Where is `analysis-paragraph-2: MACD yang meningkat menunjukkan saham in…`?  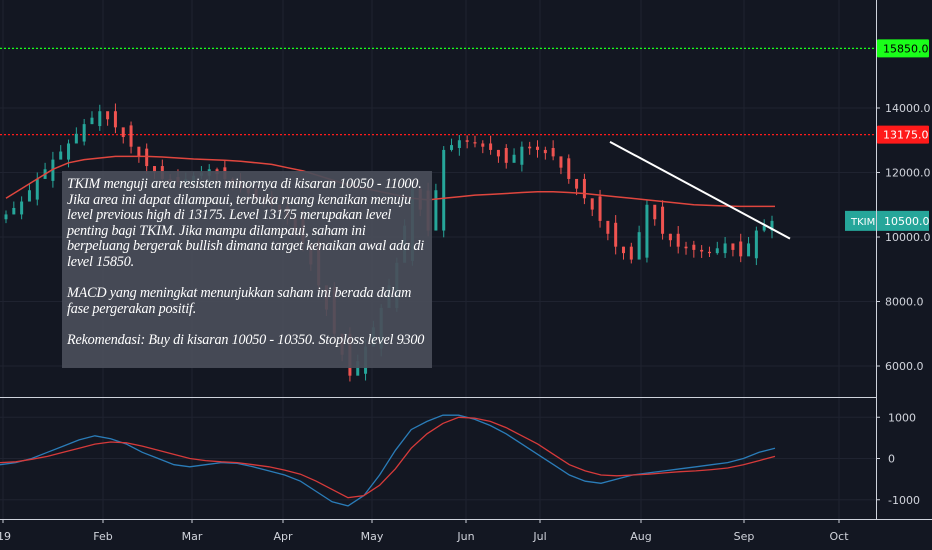 analysis-paragraph-2: MACD yang meningkat menunjukkan saham in… is located at coordinates (239, 301).